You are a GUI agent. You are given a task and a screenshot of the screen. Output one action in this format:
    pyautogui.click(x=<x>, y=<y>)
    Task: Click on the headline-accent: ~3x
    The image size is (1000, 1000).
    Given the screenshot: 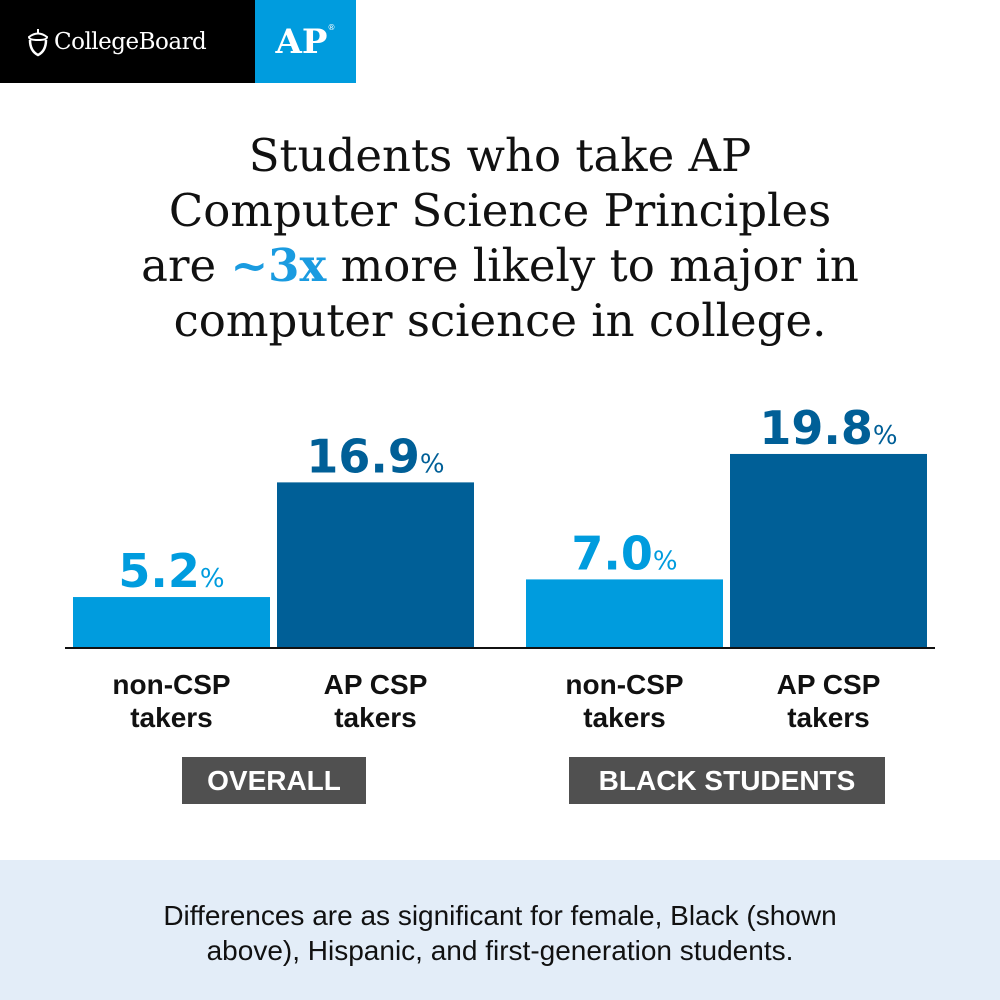 What is the action you would take?
    pyautogui.click(x=278, y=265)
    